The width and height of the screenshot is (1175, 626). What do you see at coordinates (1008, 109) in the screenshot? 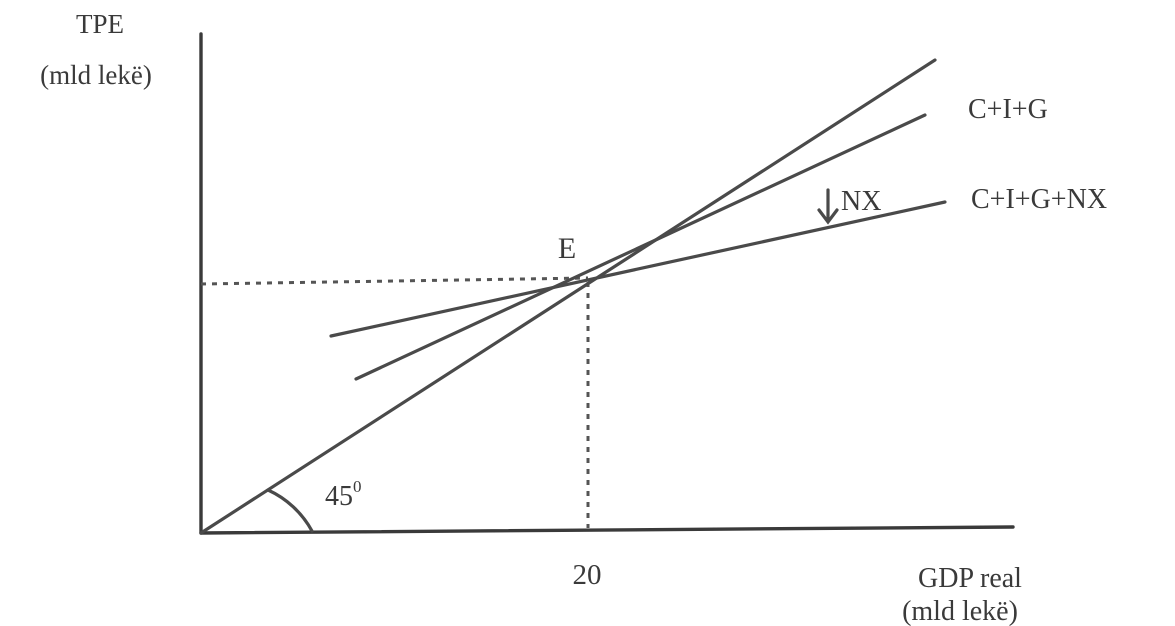
I see `cig-curve-label: C+I+G` at bounding box center [1008, 109].